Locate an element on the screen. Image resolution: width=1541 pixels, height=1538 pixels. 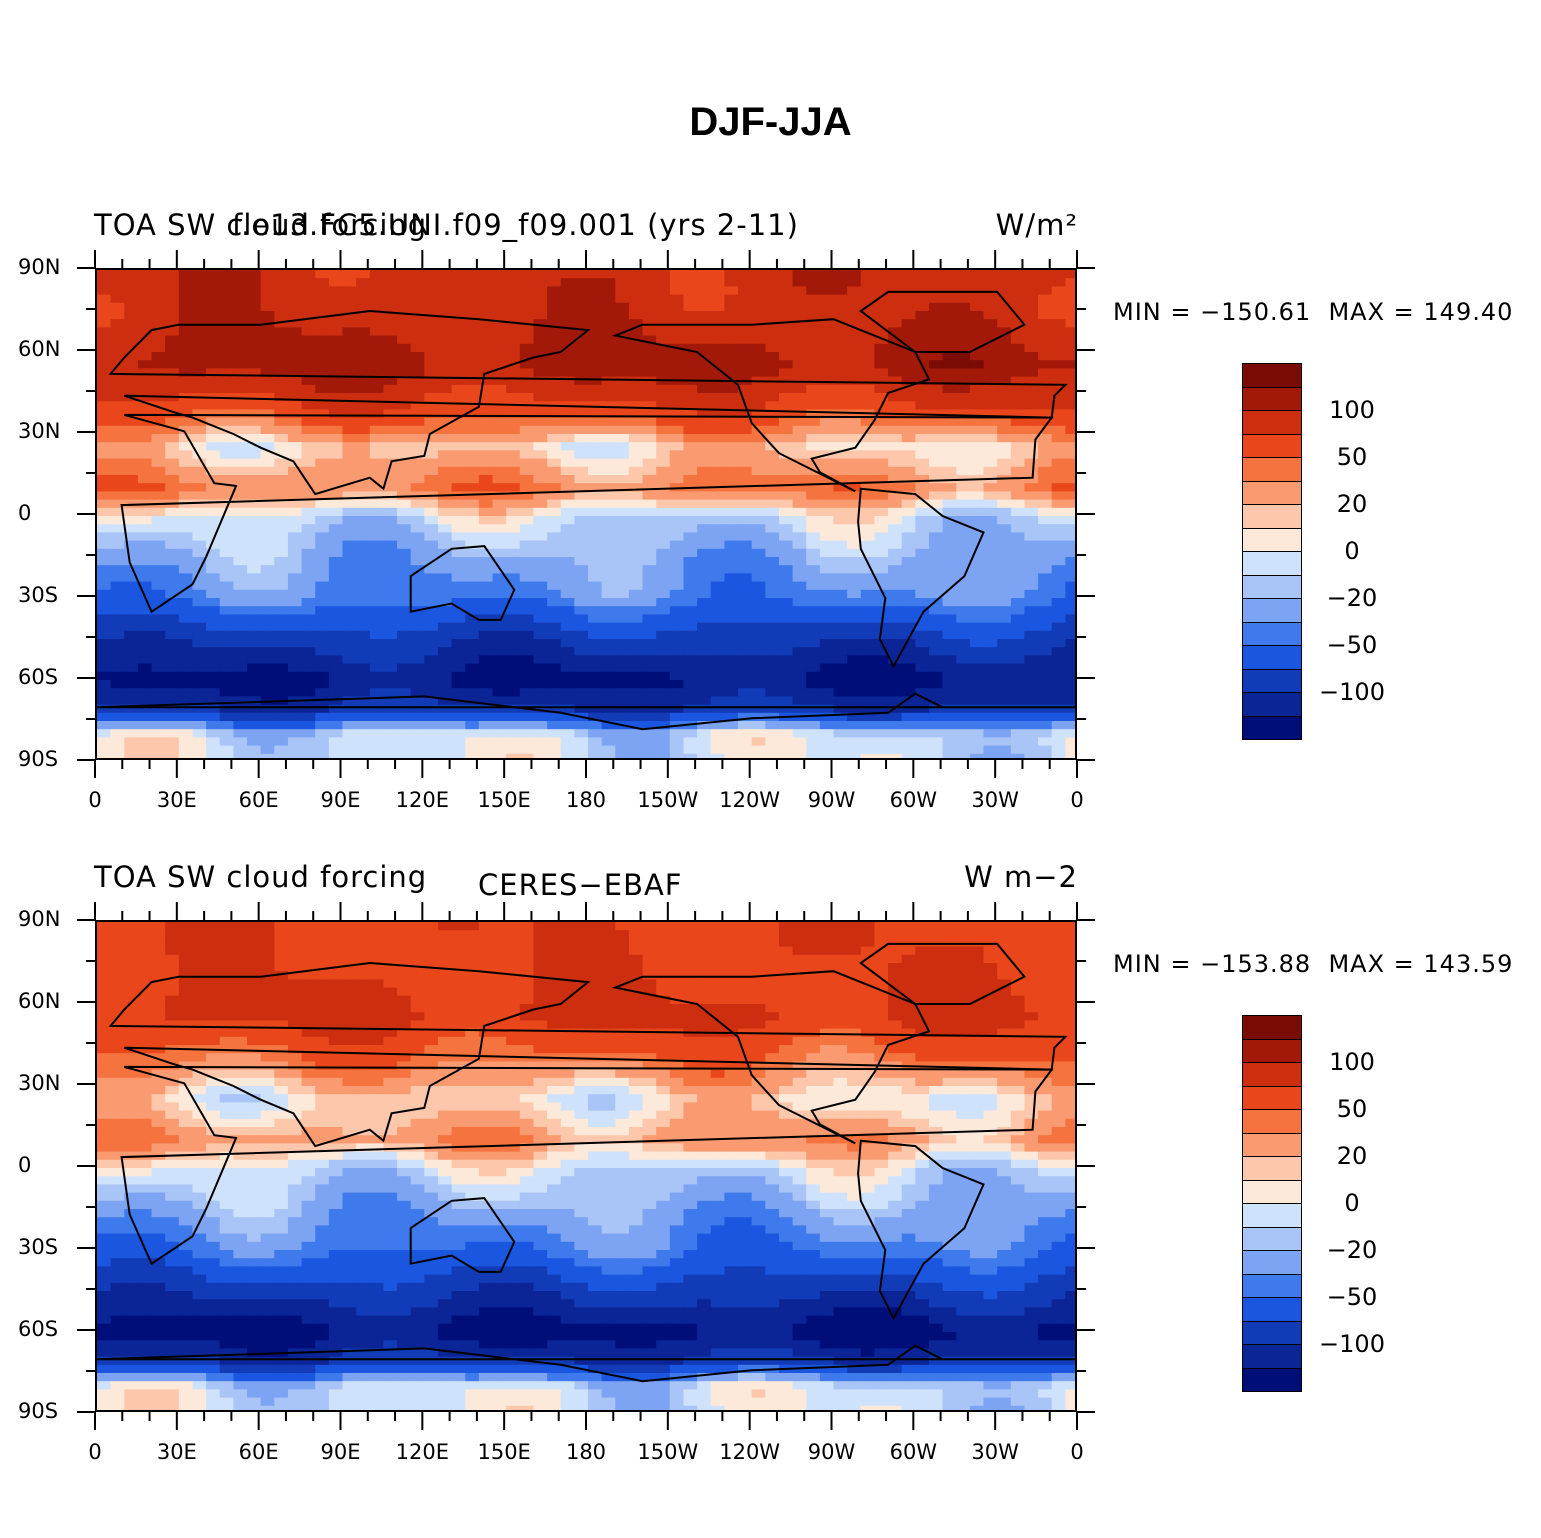
panel-title-case: f.e13.FC5.UNI.f09_f09.001 (yrs 2-11) is located at coordinates (515, 225).